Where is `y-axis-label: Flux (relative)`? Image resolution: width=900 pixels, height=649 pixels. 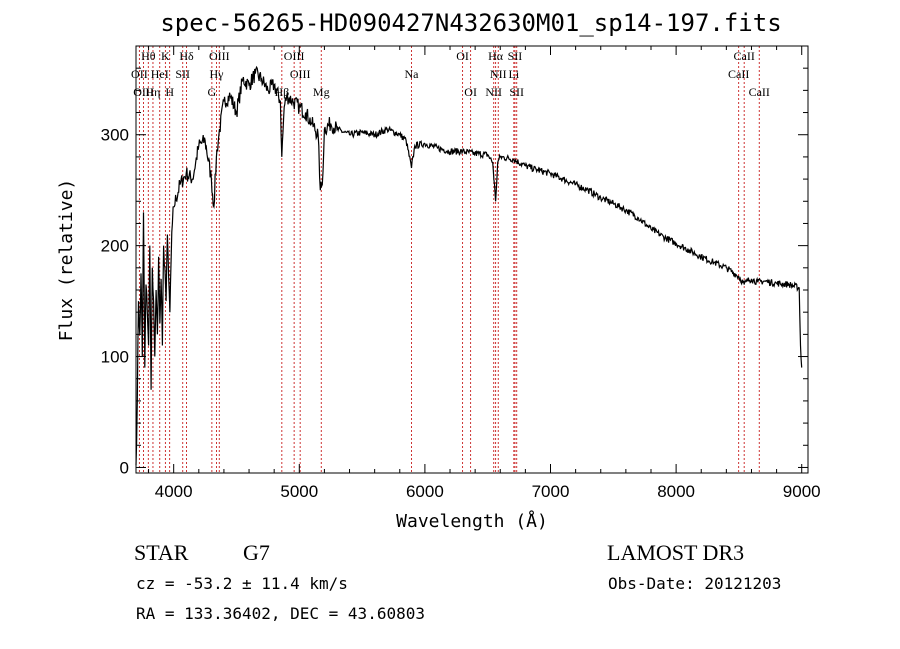
y-axis-label: Flux (relative) is located at coordinates (66, 260).